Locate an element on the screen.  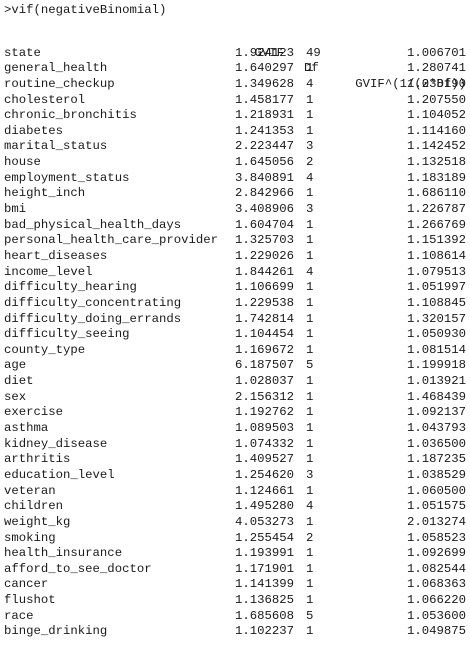
row-gvif-value: 1.349628 is located at coordinates (264, 83).